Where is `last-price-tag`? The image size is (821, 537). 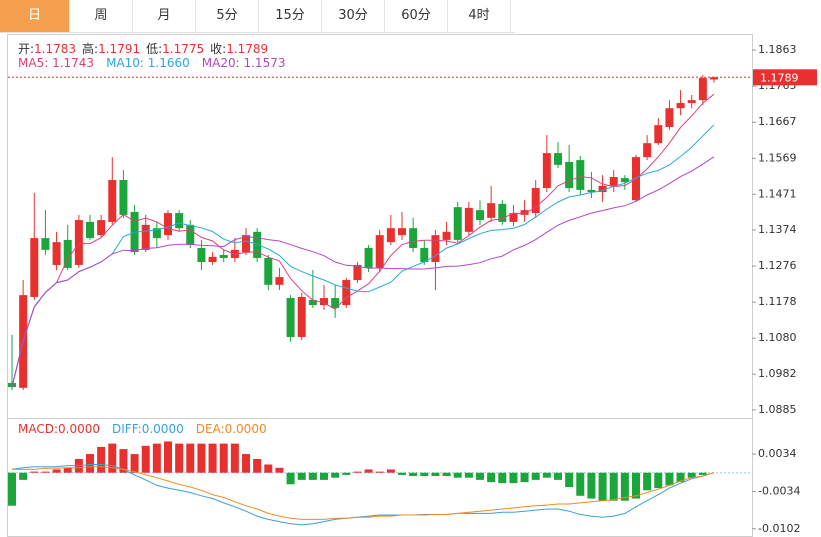 last-price-tag is located at coordinates (785, 77).